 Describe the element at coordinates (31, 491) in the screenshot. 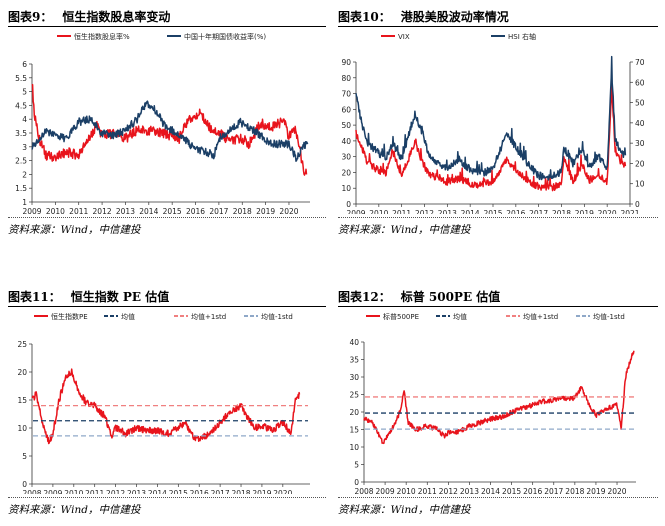

I see `x-tick-label: 2008` at that location.